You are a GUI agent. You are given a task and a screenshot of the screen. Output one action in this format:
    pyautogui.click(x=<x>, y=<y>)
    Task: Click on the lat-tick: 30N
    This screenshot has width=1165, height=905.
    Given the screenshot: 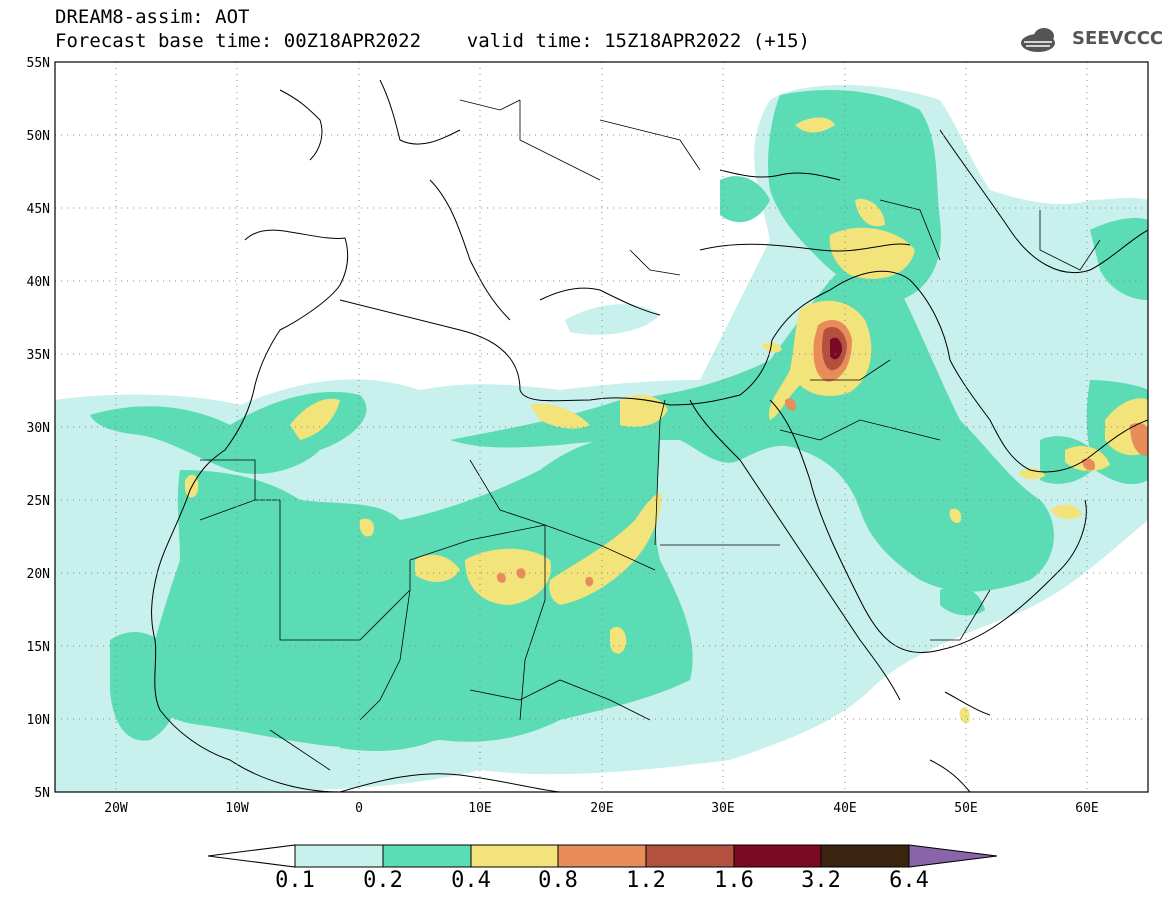 What is the action you would take?
    pyautogui.click(x=38, y=428)
    